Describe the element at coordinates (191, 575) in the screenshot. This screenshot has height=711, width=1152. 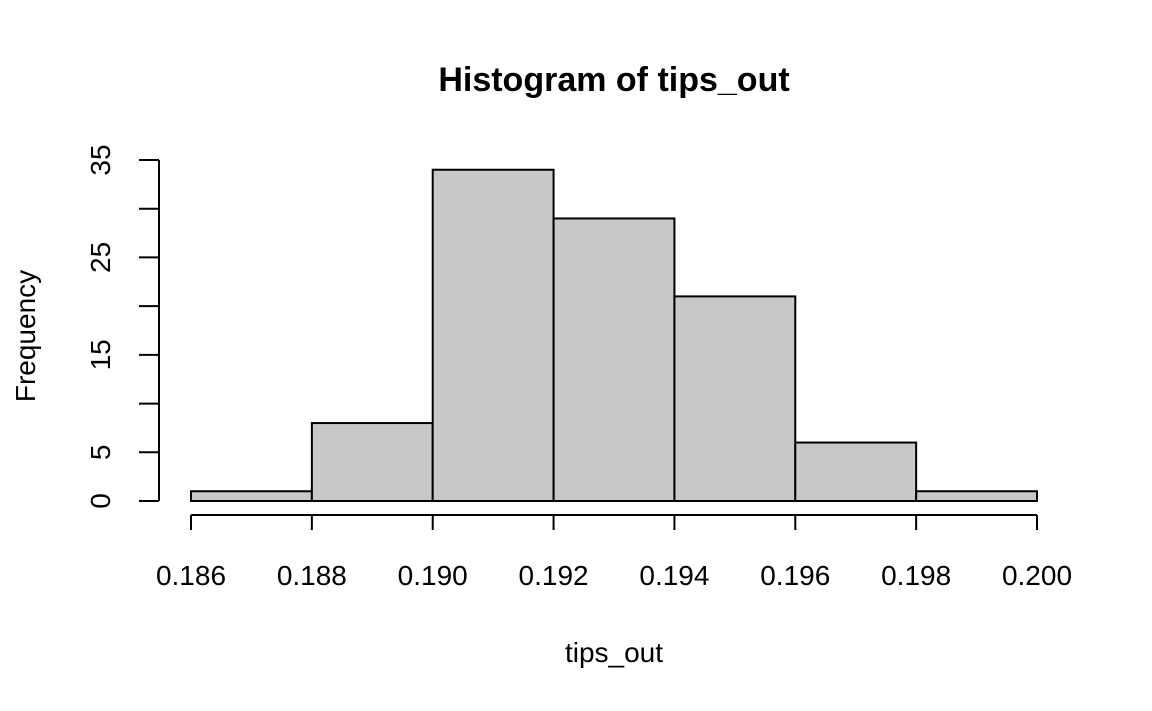
I see `x-tick-label: 0.186` at that location.